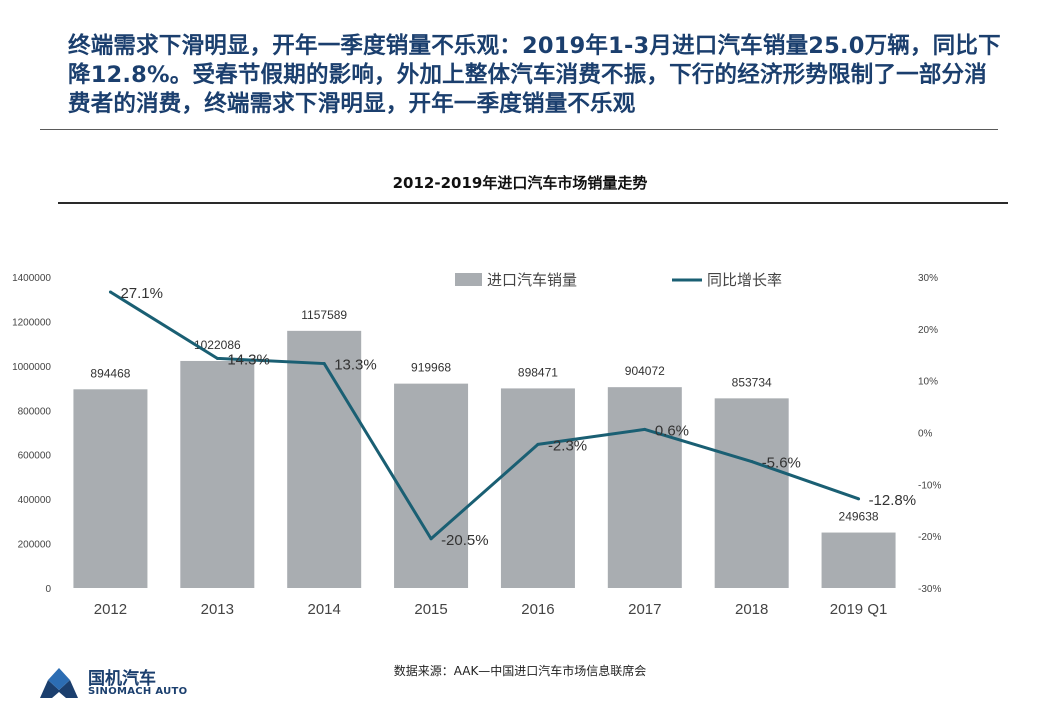 This screenshot has width=1040, height=720. Describe the element at coordinates (645, 371) in the screenshot. I see `bar-value-label: 904072` at that location.